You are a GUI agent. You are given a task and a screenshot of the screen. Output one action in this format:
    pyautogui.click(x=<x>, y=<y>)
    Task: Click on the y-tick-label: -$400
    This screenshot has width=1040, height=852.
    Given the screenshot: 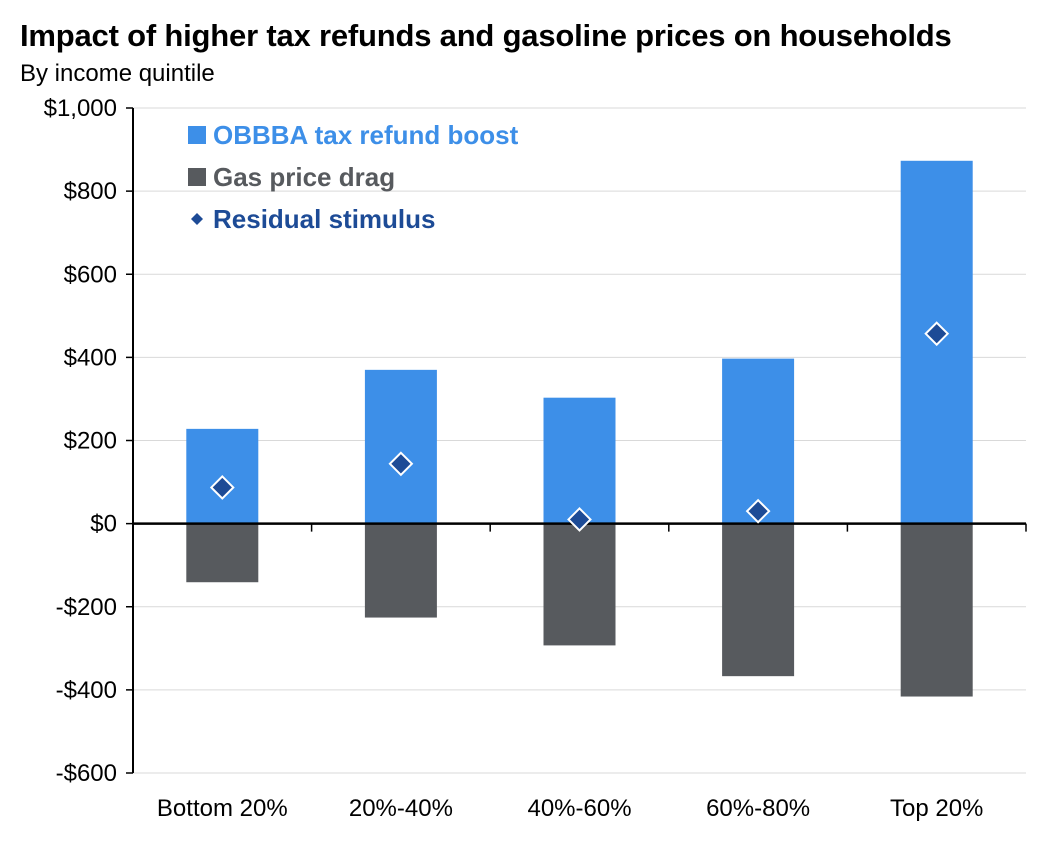 What is the action you would take?
    pyautogui.click(x=86, y=690)
    